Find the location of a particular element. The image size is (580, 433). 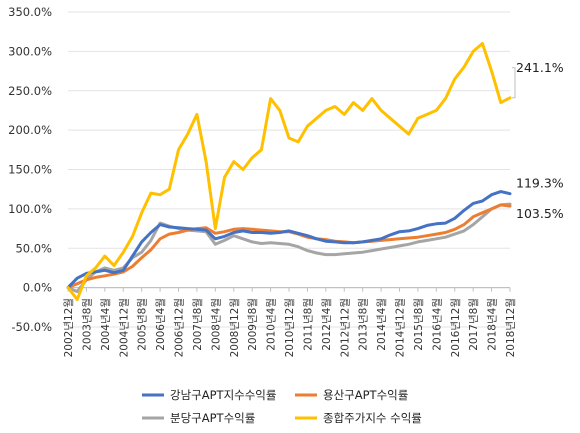

x-tick-label: 2014년4월 is located at coordinates (382, 324).